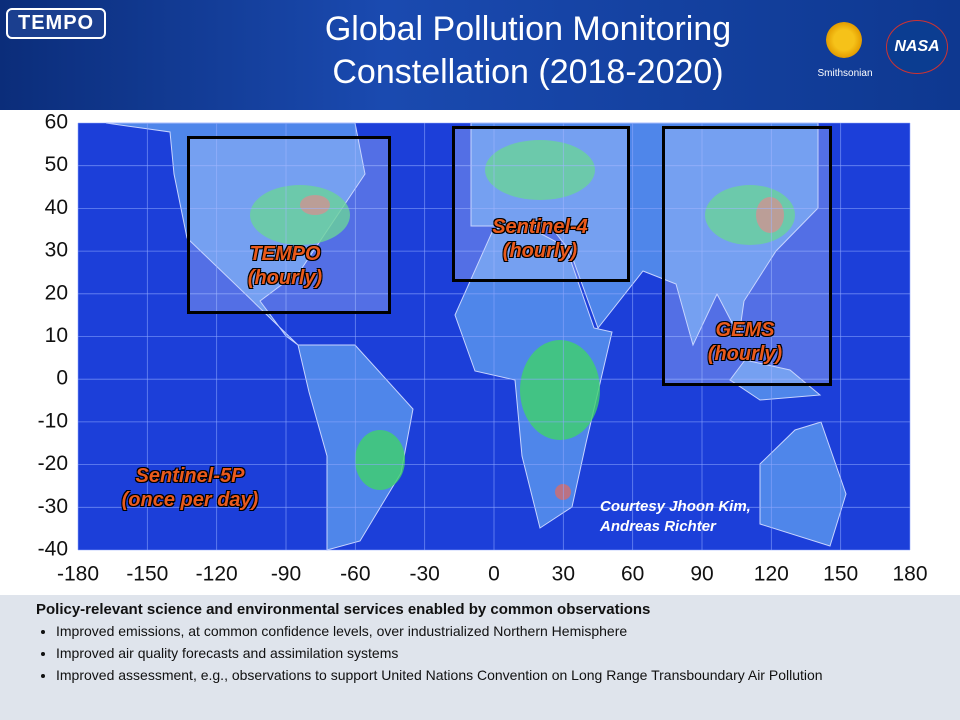 This screenshot has height=720, width=960. I want to click on y-tick-label: -20, so click(53, 463).